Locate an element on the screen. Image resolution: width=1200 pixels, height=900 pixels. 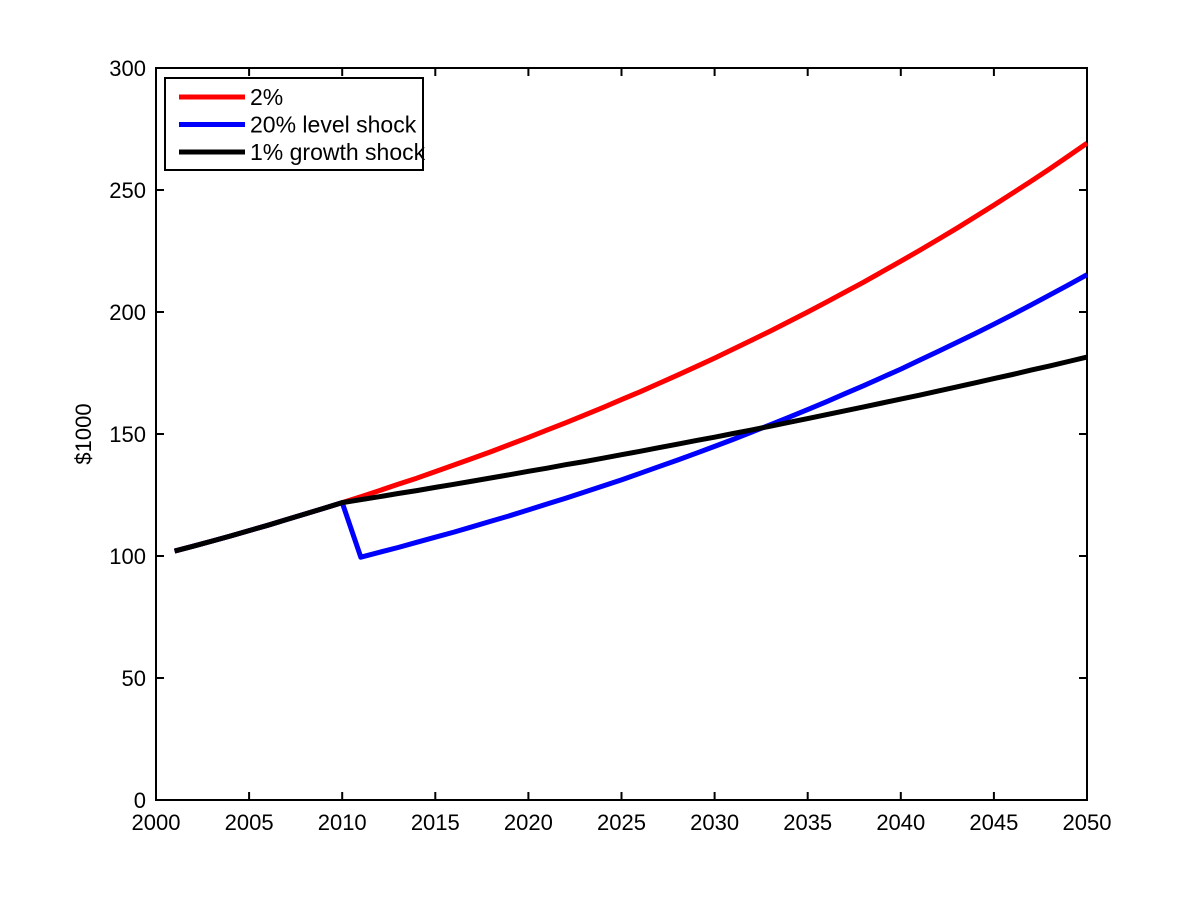
x-tick-label: 2025 is located at coordinates (621, 822).